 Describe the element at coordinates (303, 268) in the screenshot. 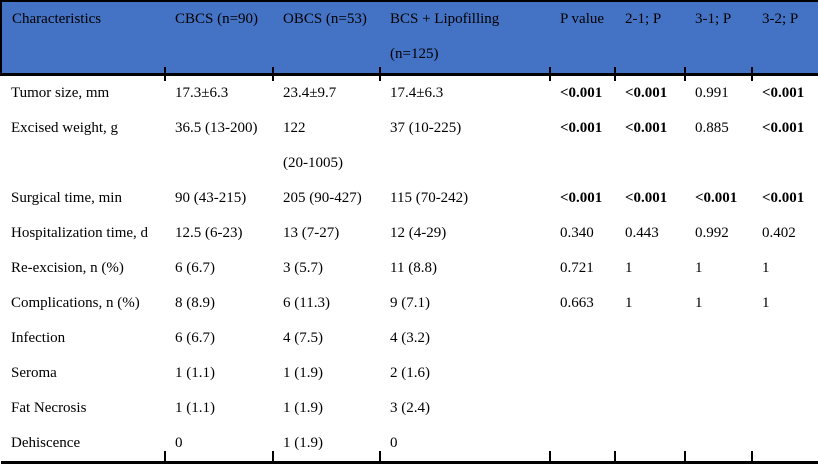

I see `value-cell: 3 (5.7)` at that location.